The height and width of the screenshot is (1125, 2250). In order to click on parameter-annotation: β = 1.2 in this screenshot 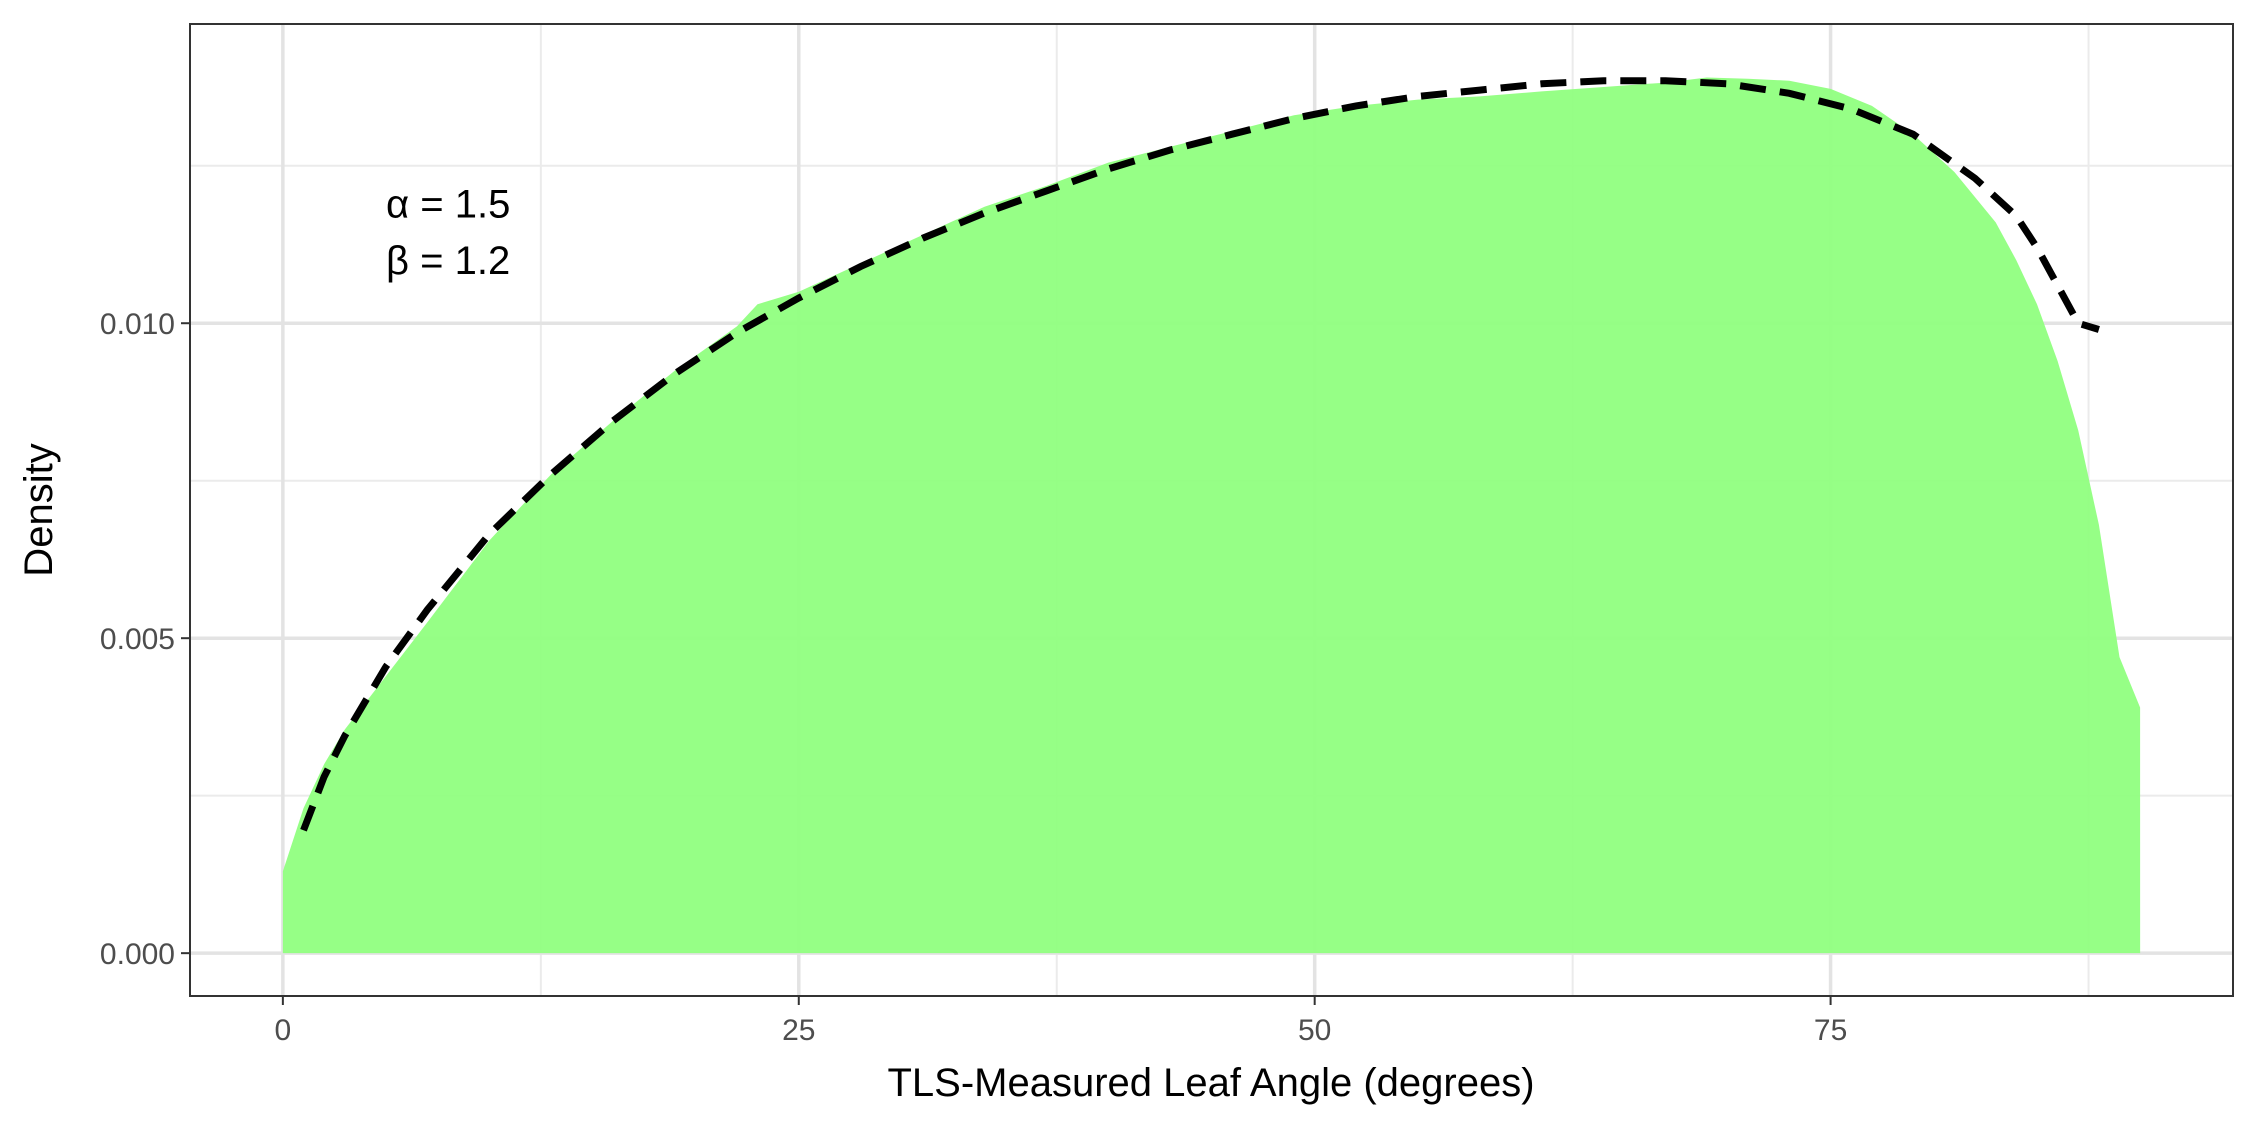, I will do `click(448, 261)`.